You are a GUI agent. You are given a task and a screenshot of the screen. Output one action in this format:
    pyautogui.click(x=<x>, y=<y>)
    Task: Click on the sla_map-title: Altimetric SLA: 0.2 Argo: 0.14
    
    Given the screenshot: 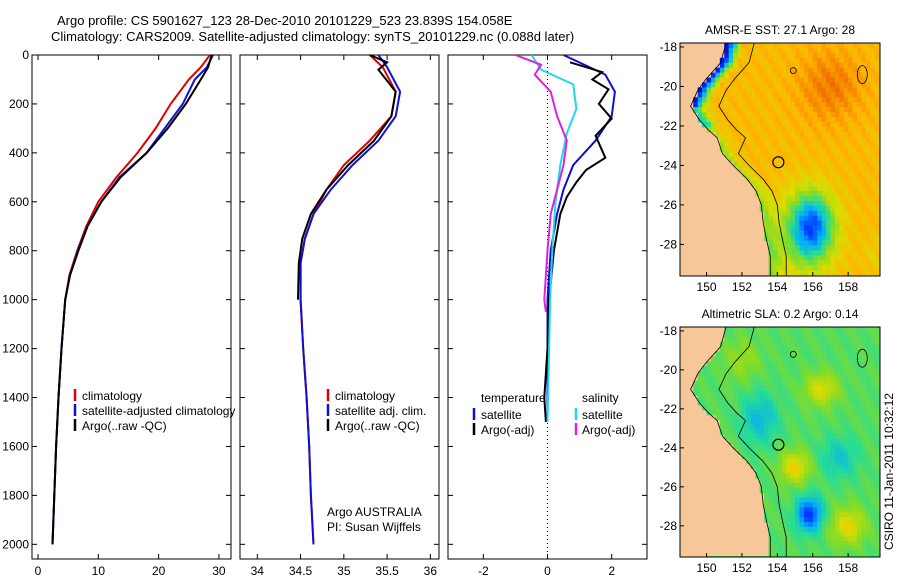 What is the action you would take?
    pyautogui.click(x=780, y=314)
    